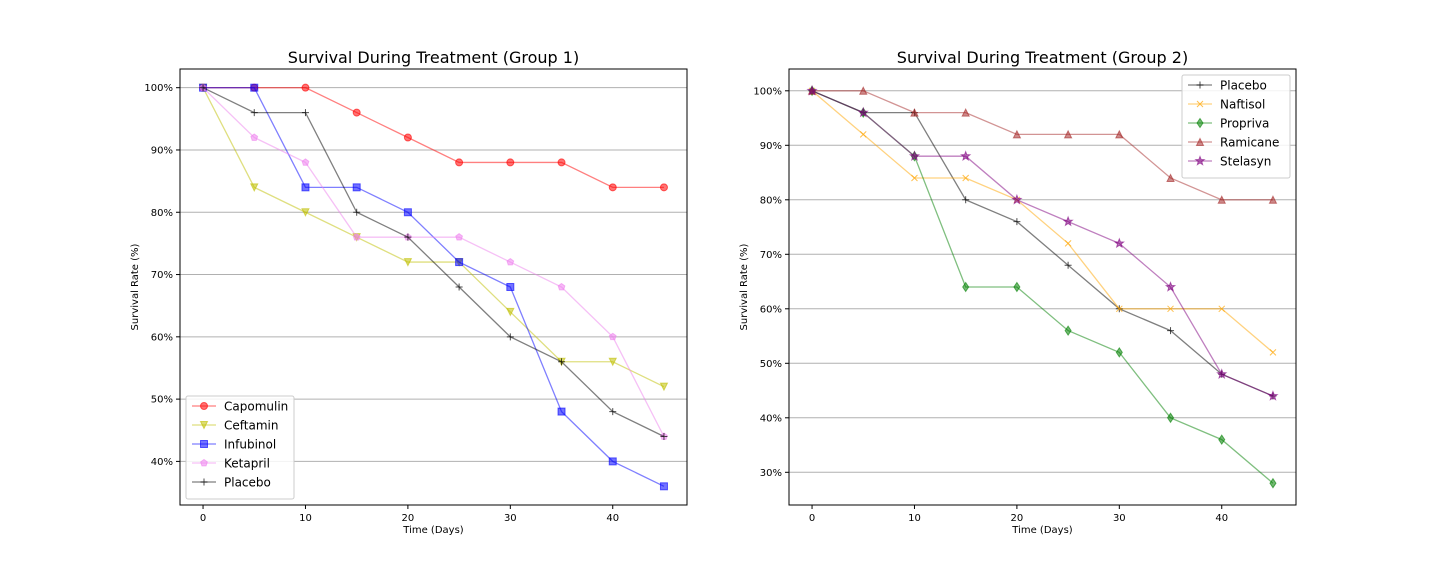 This screenshot has height=576, width=1440. Describe the element at coordinates (158, 88) in the screenshot. I see `chart-1-ytick-label: 100%` at that location.